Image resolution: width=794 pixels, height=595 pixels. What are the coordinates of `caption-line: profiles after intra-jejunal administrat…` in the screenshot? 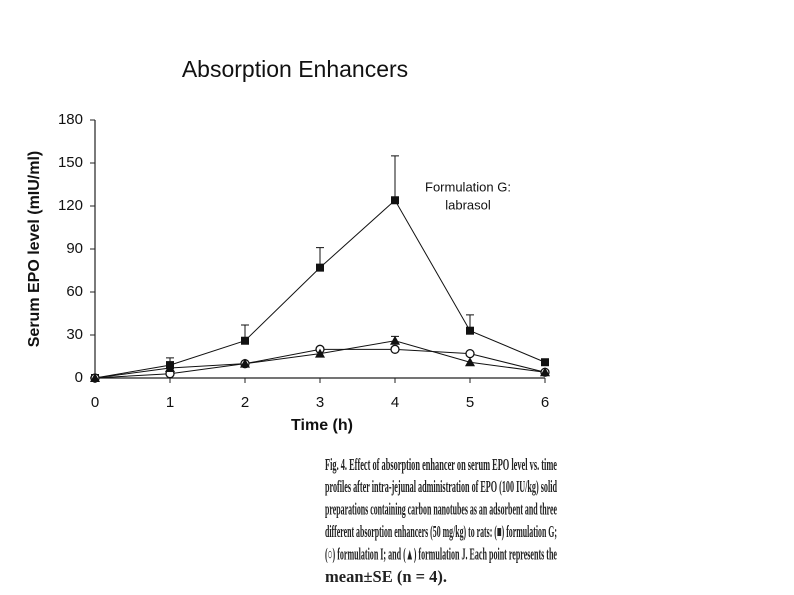 It's located at (441, 486).